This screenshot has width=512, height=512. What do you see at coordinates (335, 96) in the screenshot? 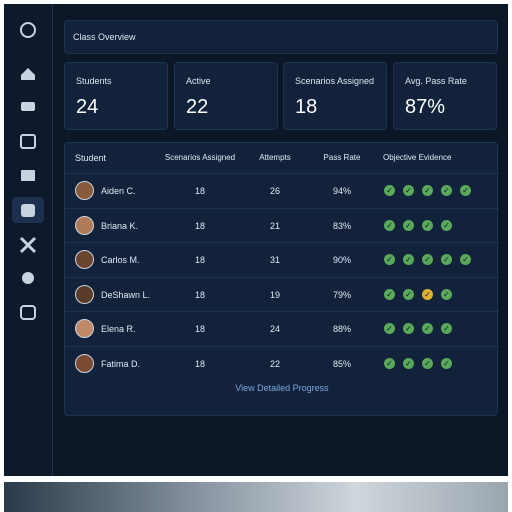
I see `stat-card: Scenarios Assigned 18` at bounding box center [335, 96].